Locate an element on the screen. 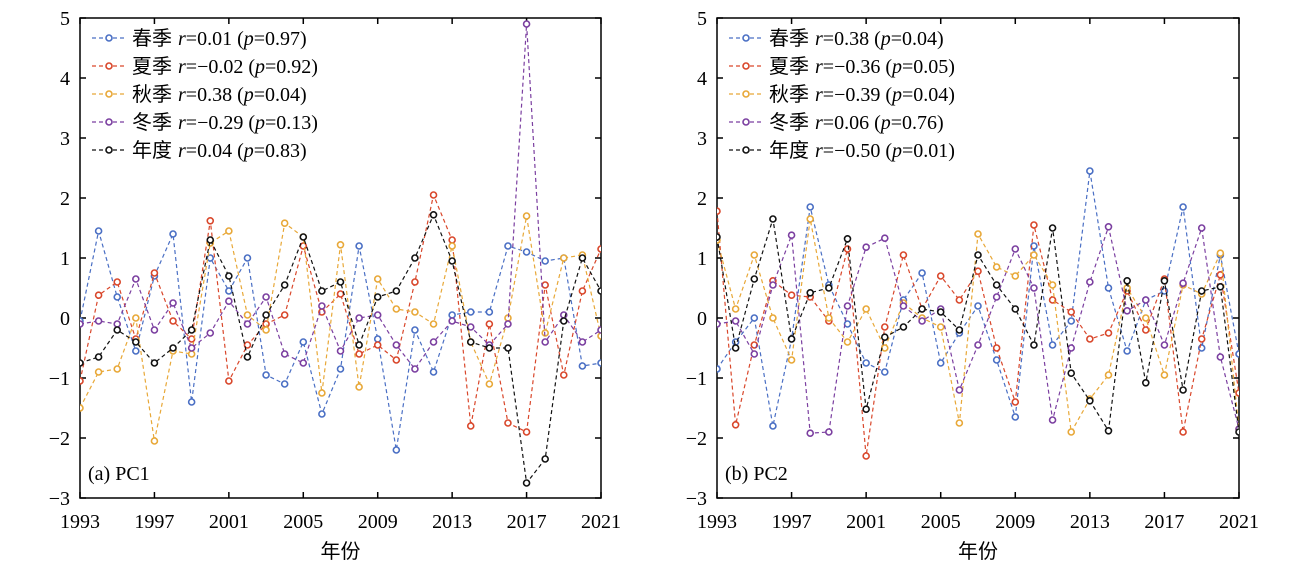  legend-series-name: 夏季 is located at coordinates (789, 66).